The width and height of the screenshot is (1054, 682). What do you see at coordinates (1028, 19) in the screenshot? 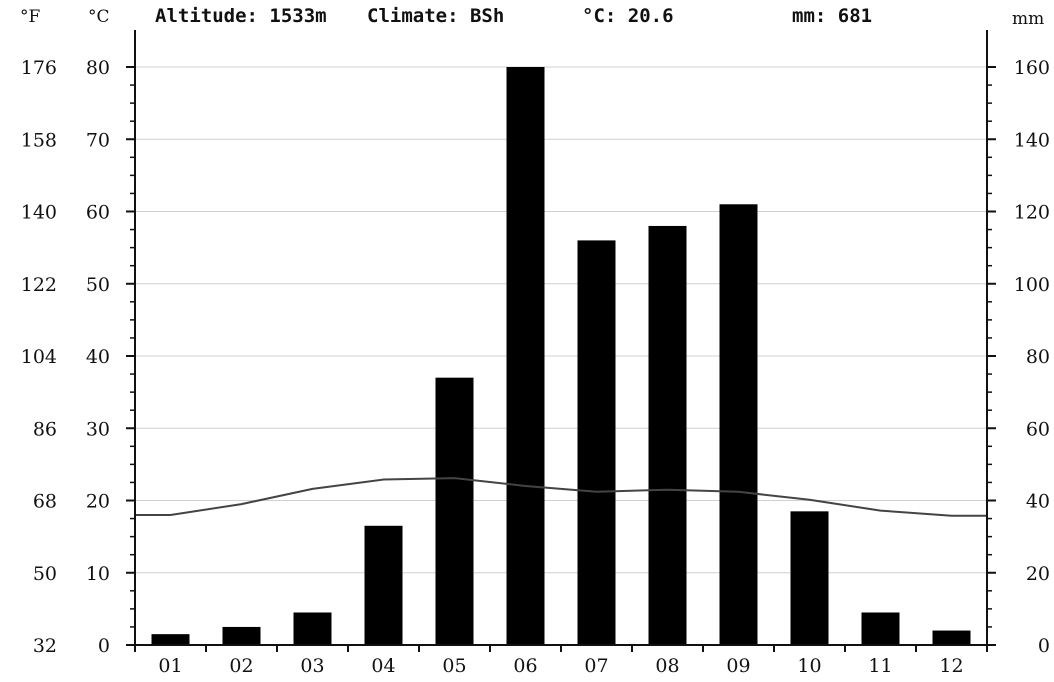
I see `precip-unit-label: mm` at bounding box center [1028, 19].